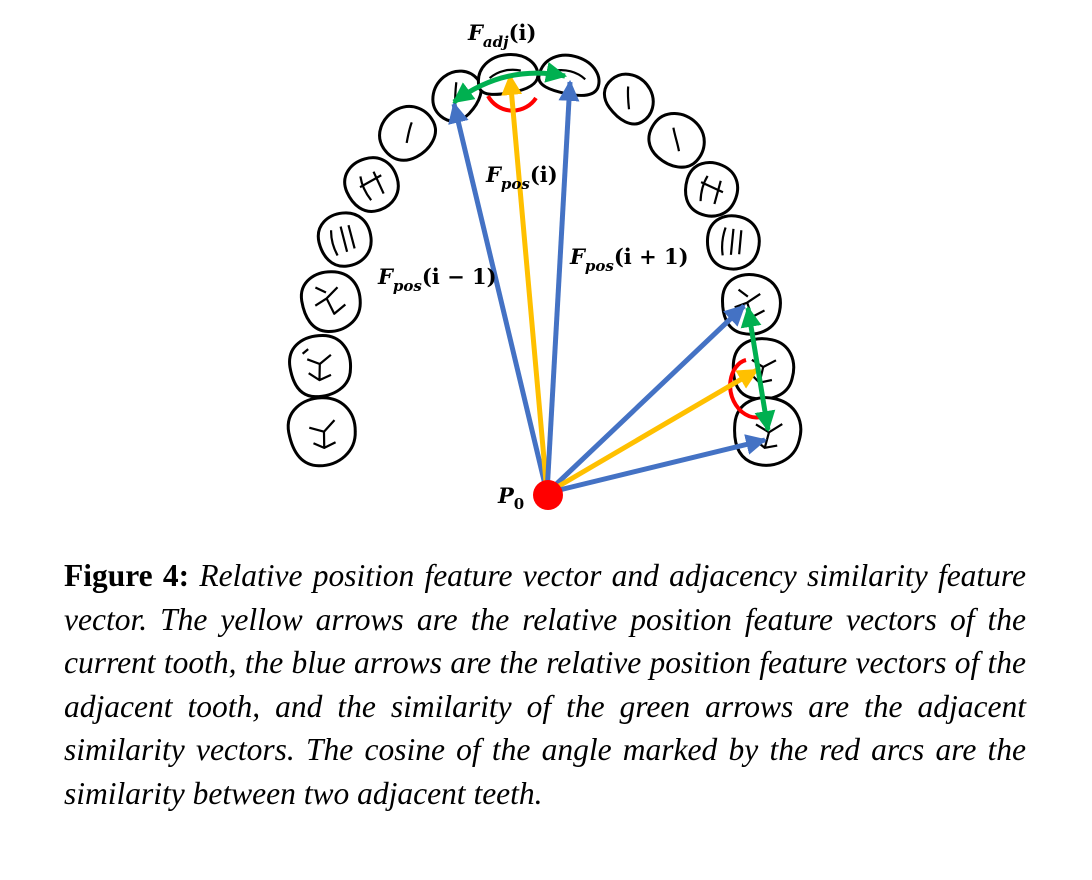 The height and width of the screenshot is (880, 1092). Describe the element at coordinates (676, 140) in the screenshot. I see `tooth-right-canine` at that location.